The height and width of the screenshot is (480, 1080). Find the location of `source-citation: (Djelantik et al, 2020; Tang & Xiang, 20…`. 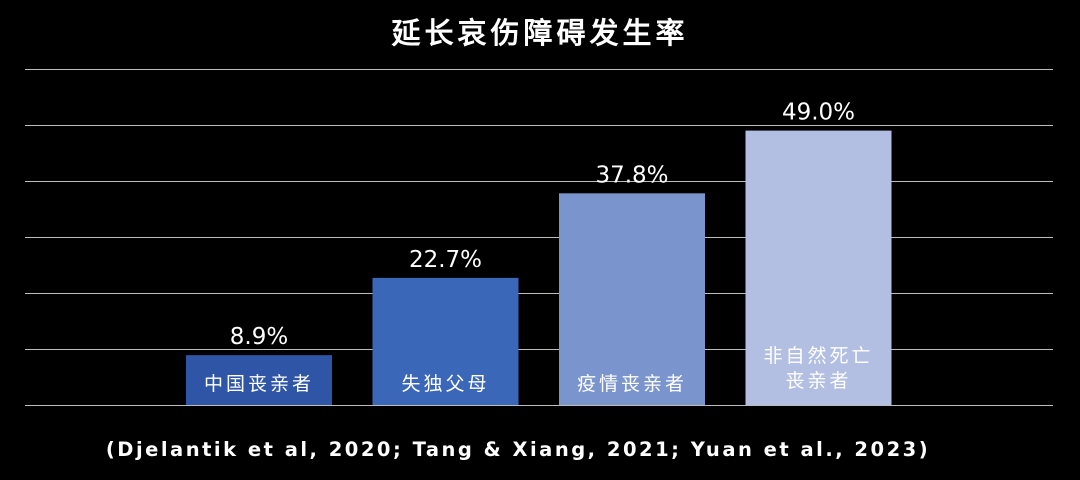

source-citation: (Djelantik et al, 2020; Tang & Xiang, 20… is located at coordinates (518, 449).